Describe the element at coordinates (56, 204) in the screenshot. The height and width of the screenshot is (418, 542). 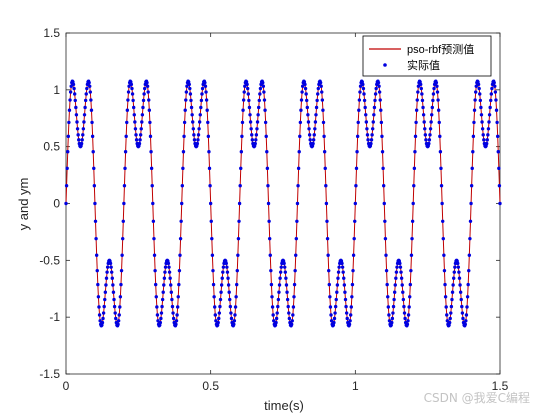
I see `y-tick-label: 0` at that location.